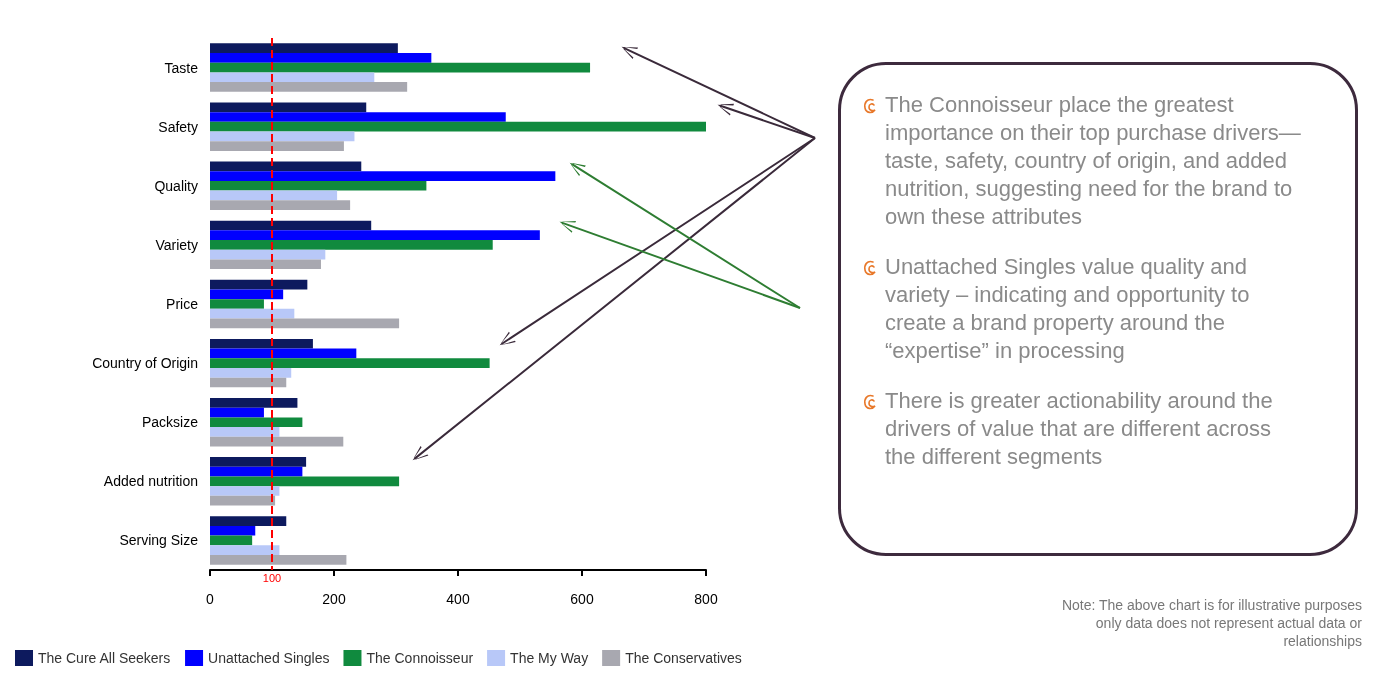 The width and height of the screenshot is (1397, 681). What do you see at coordinates (420, 658) in the screenshot?
I see `legend-label: The Connoisseur` at bounding box center [420, 658].